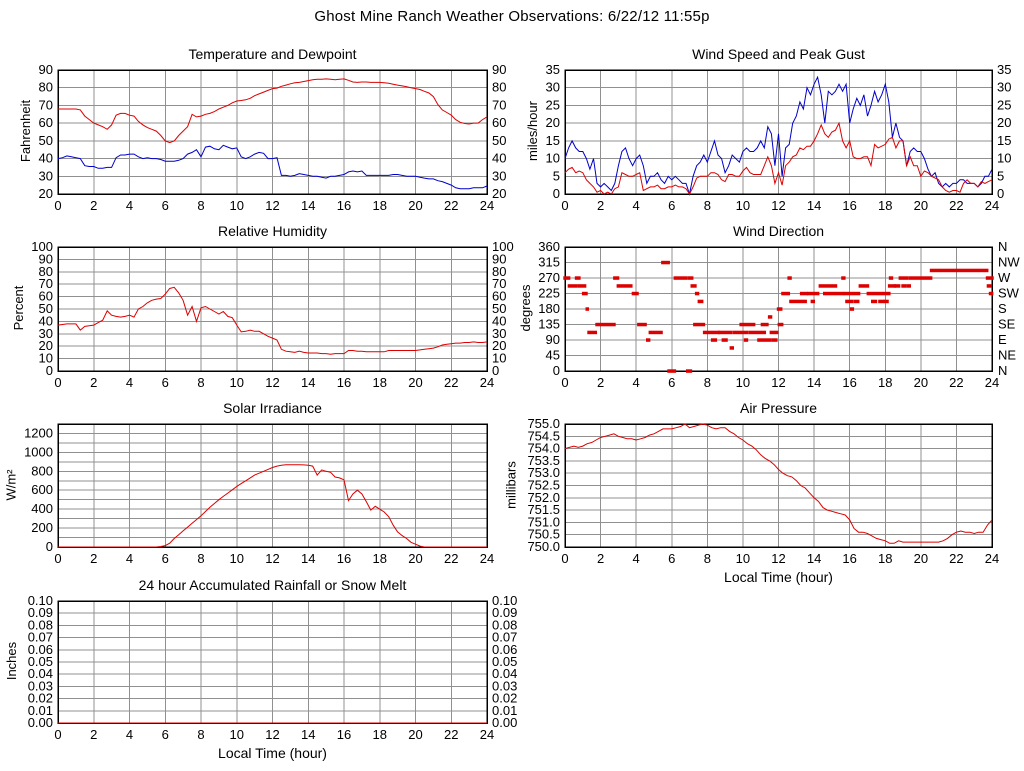 This screenshot has width=1024, height=771. I want to click on y-tick-label: 60, so click(46, 296).